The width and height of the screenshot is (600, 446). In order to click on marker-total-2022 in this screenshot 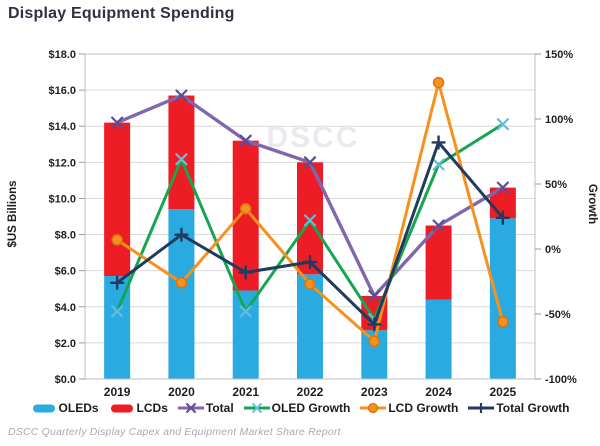, I will do `click(310, 162)`.